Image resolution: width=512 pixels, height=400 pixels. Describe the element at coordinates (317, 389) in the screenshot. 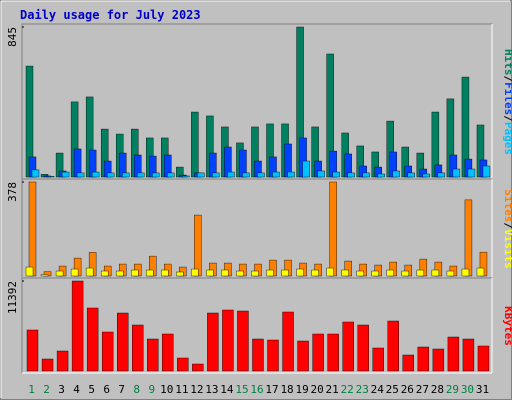

I see `x-tick-label: 20` at that location.